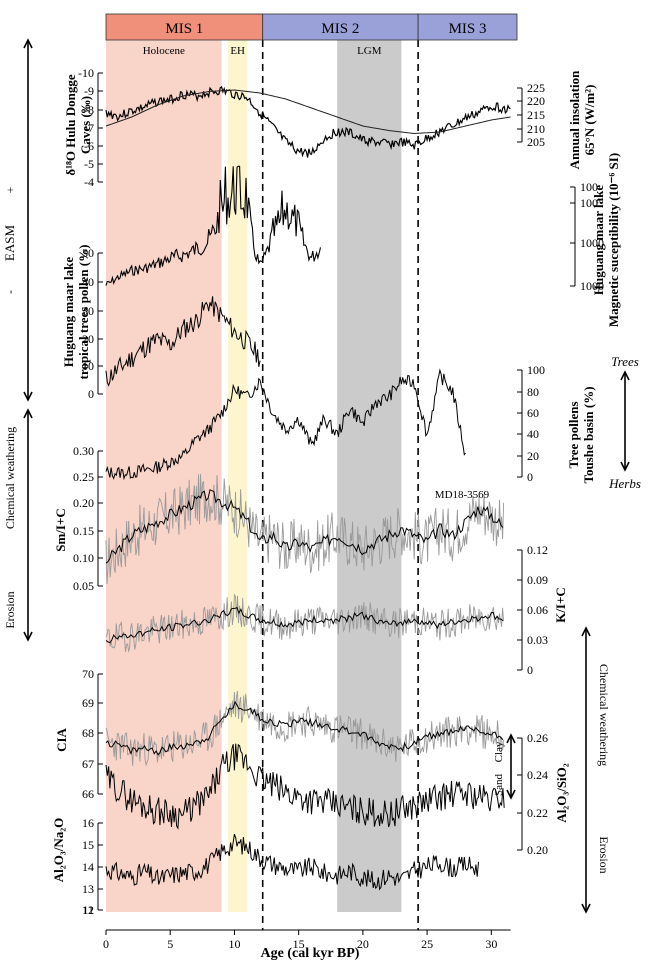 The image size is (660, 963). What do you see at coordinates (604, 854) in the screenshot?
I see `erosion-right: Erosion` at bounding box center [604, 854].